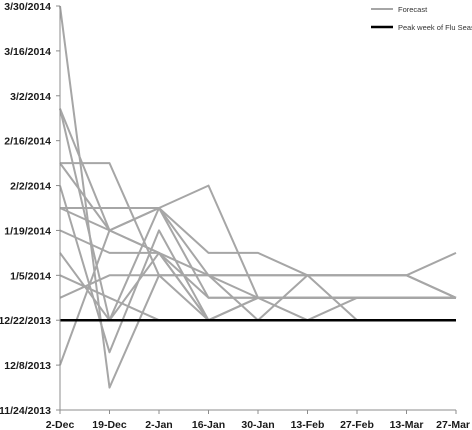 The width and height of the screenshot is (472, 430). What do you see at coordinates (27, 7) in the screenshot?
I see `y-tick-label: 3/30/2014` at bounding box center [27, 7].